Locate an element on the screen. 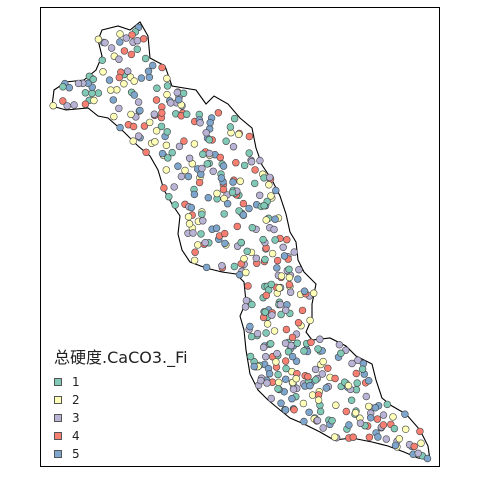 The width and height of the screenshot is (480, 480). legend-item: 4 is located at coordinates (67, 436).